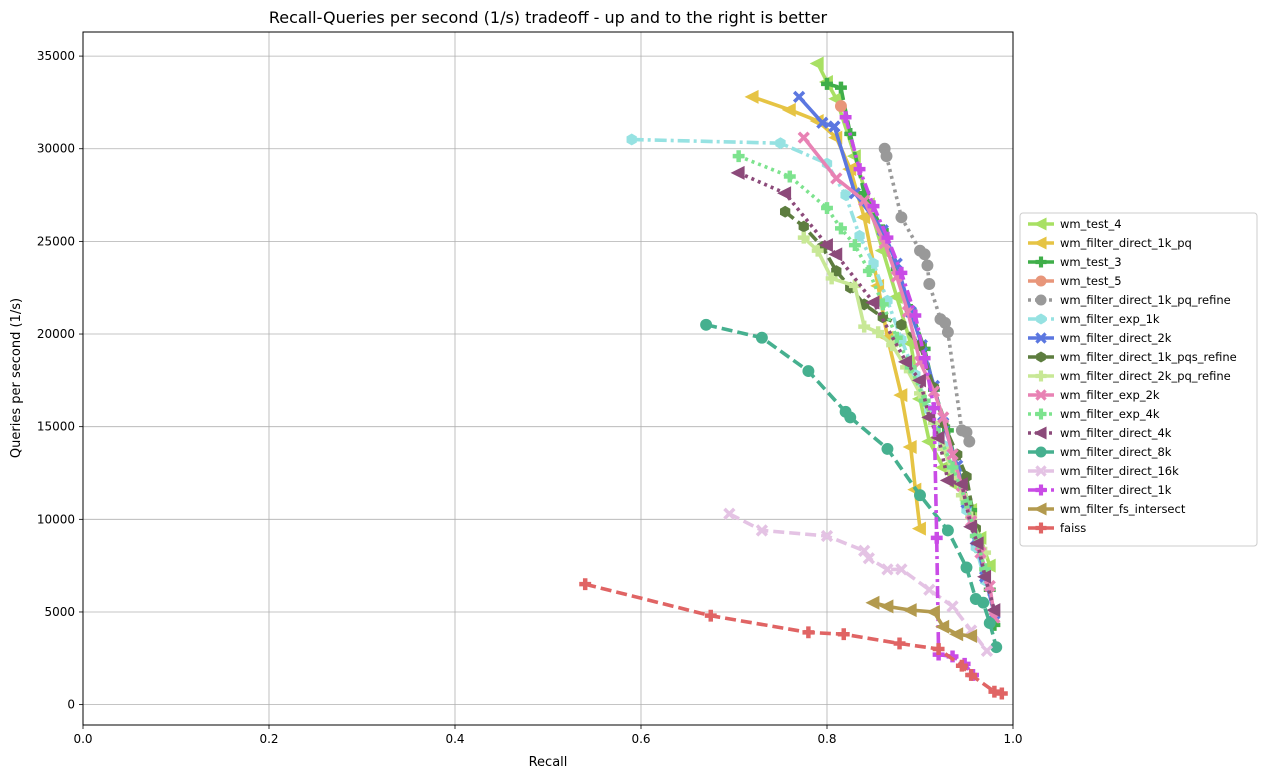 This screenshot has height=778, width=1267. What do you see at coordinates (927, 295) in the screenshot?
I see `series-wm_filter_direct_1k_pq_refine` at bounding box center [927, 295].